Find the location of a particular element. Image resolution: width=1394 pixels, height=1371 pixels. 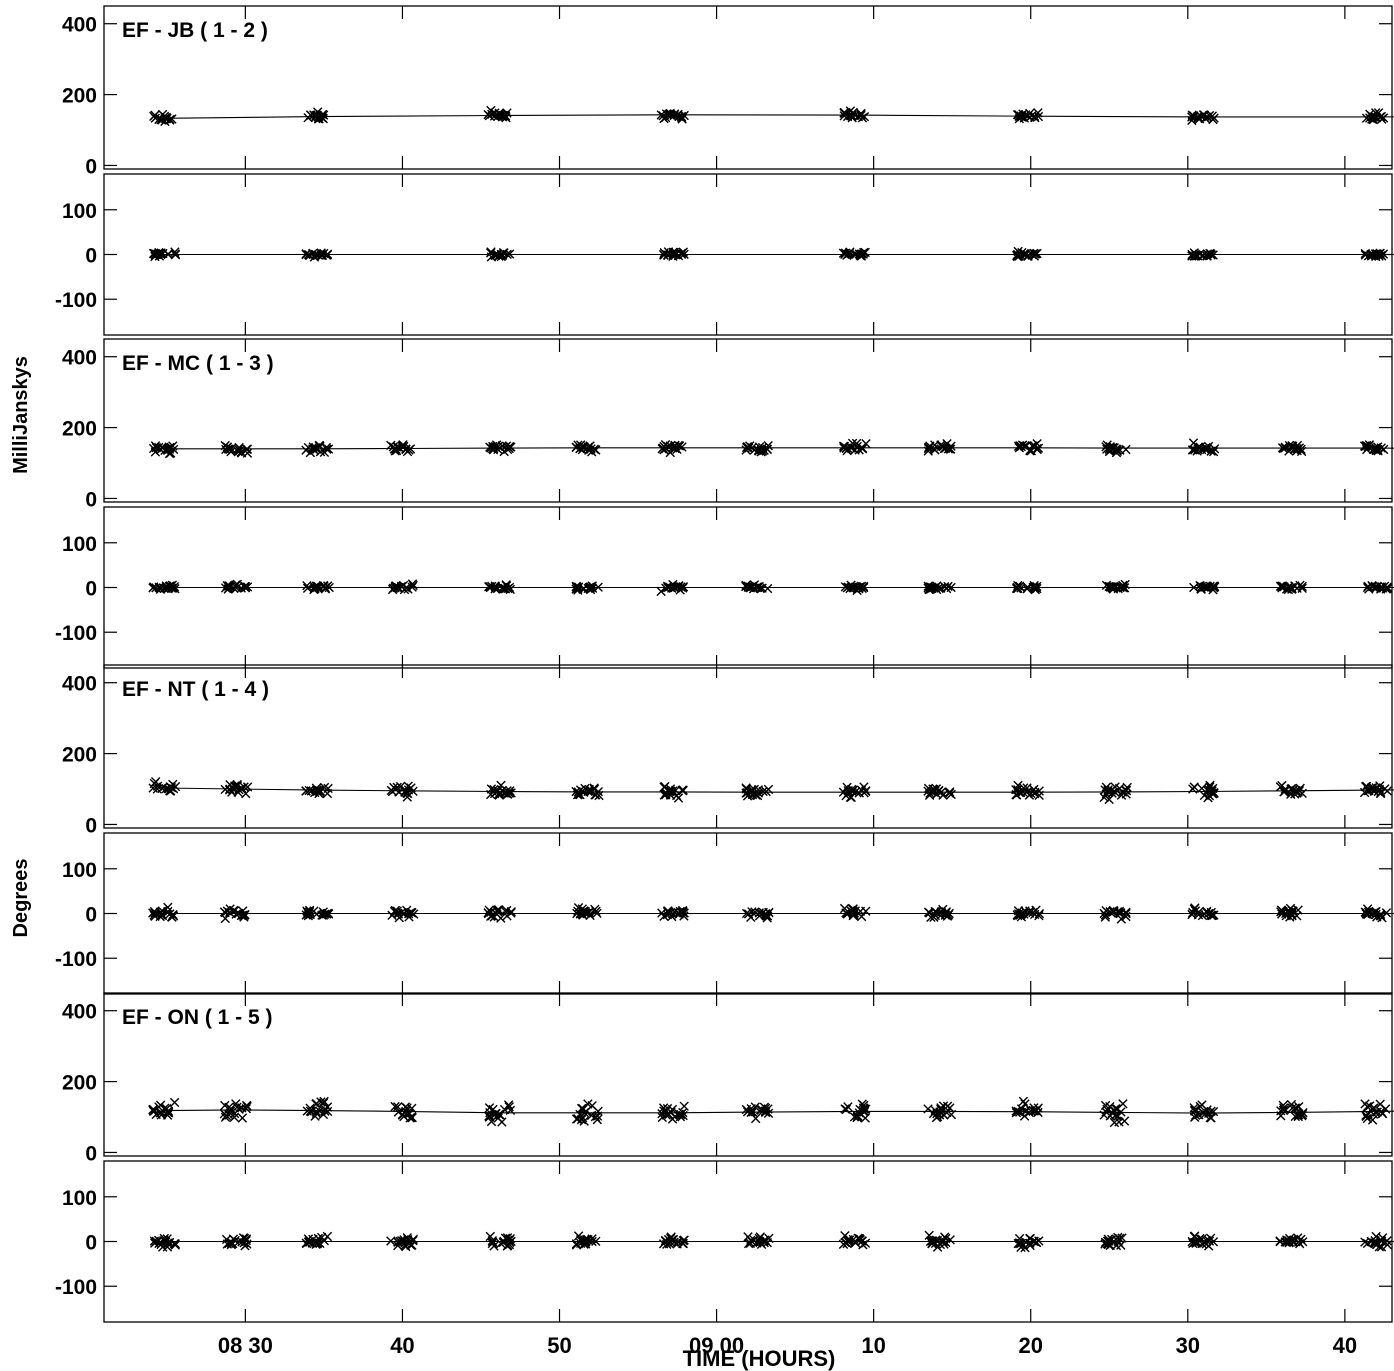

amplitude-ytick-label-2-0: 0 is located at coordinates (91, 825).